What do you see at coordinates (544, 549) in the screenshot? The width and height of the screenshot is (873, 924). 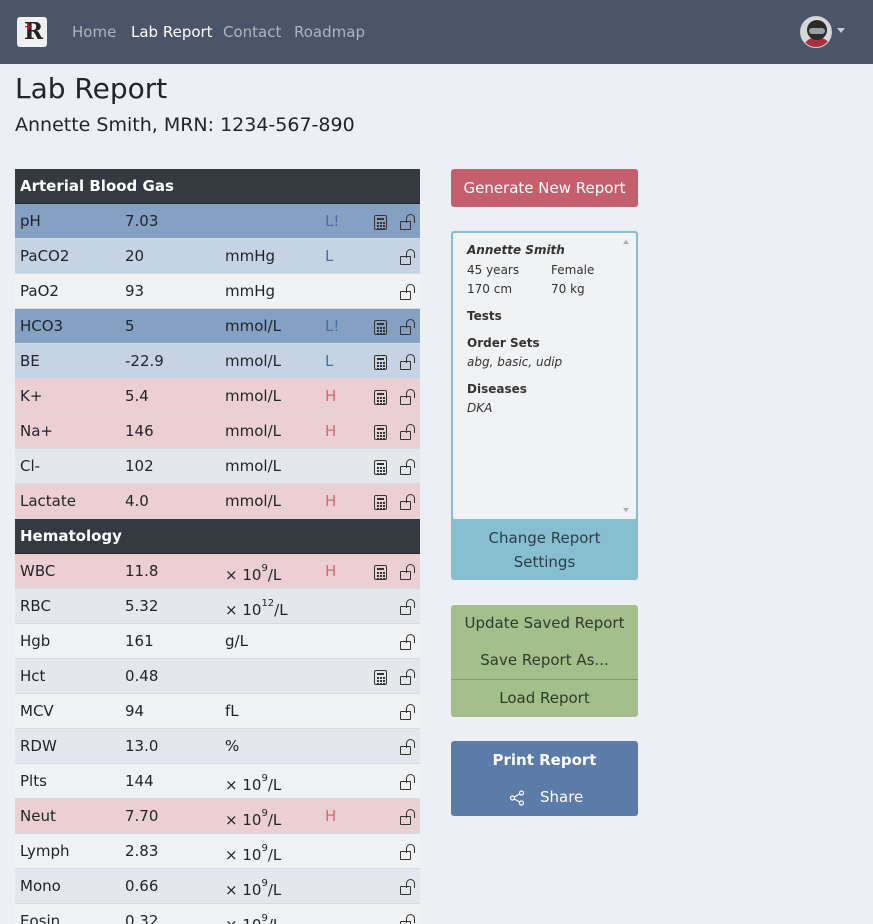 I see `change-report-settings-button: Change Report Settings` at bounding box center [544, 549].